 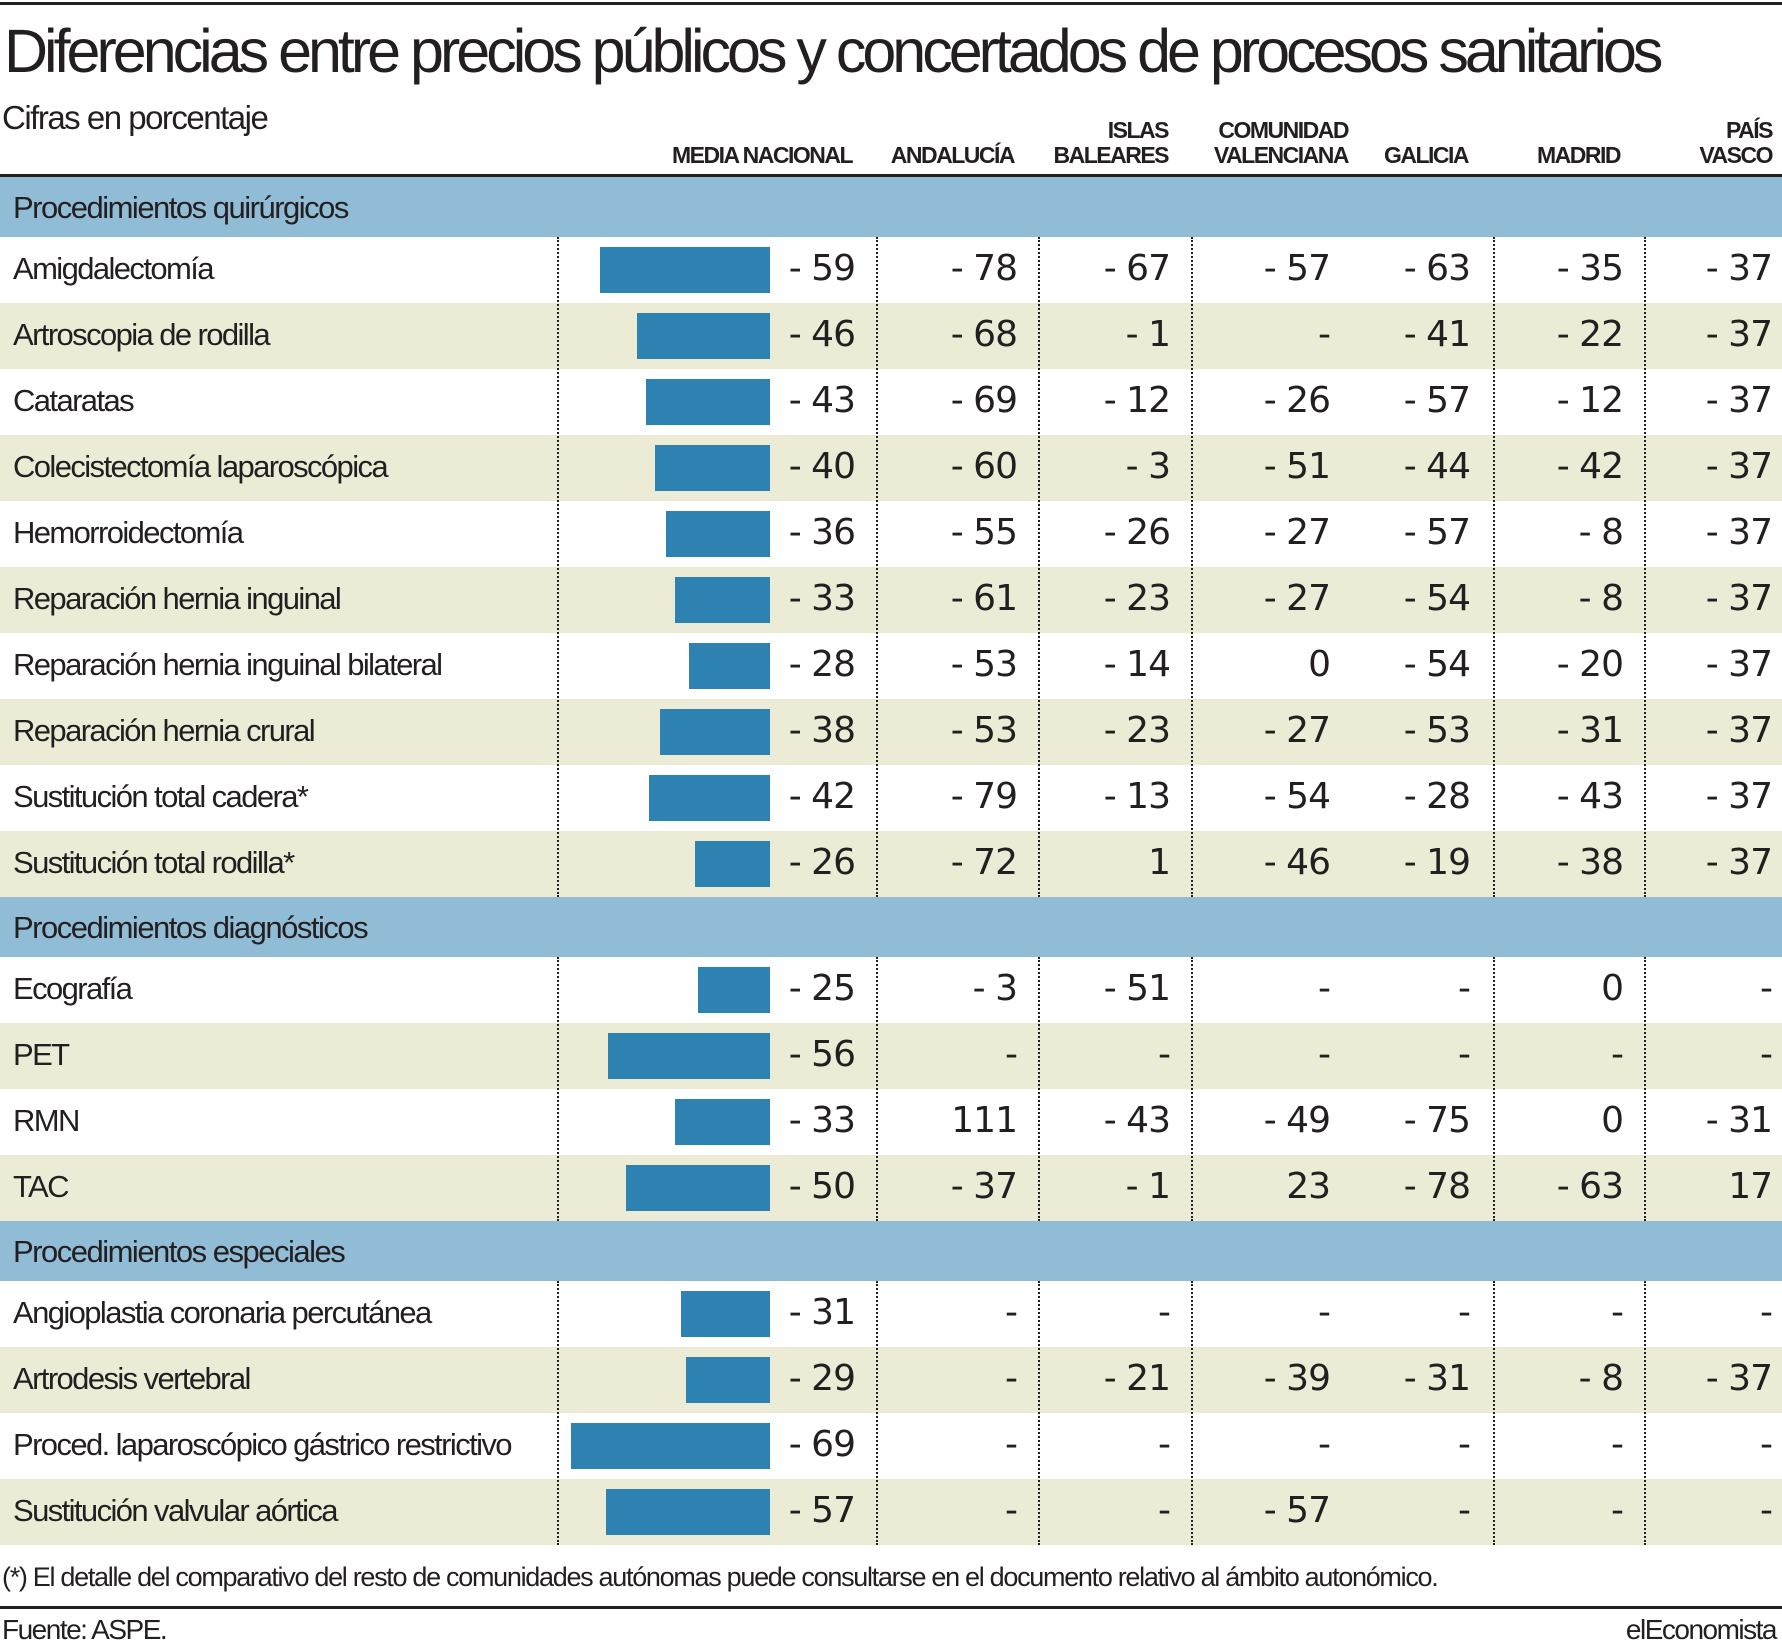 I want to click on value-cell: 17, so click(x=1750, y=1186).